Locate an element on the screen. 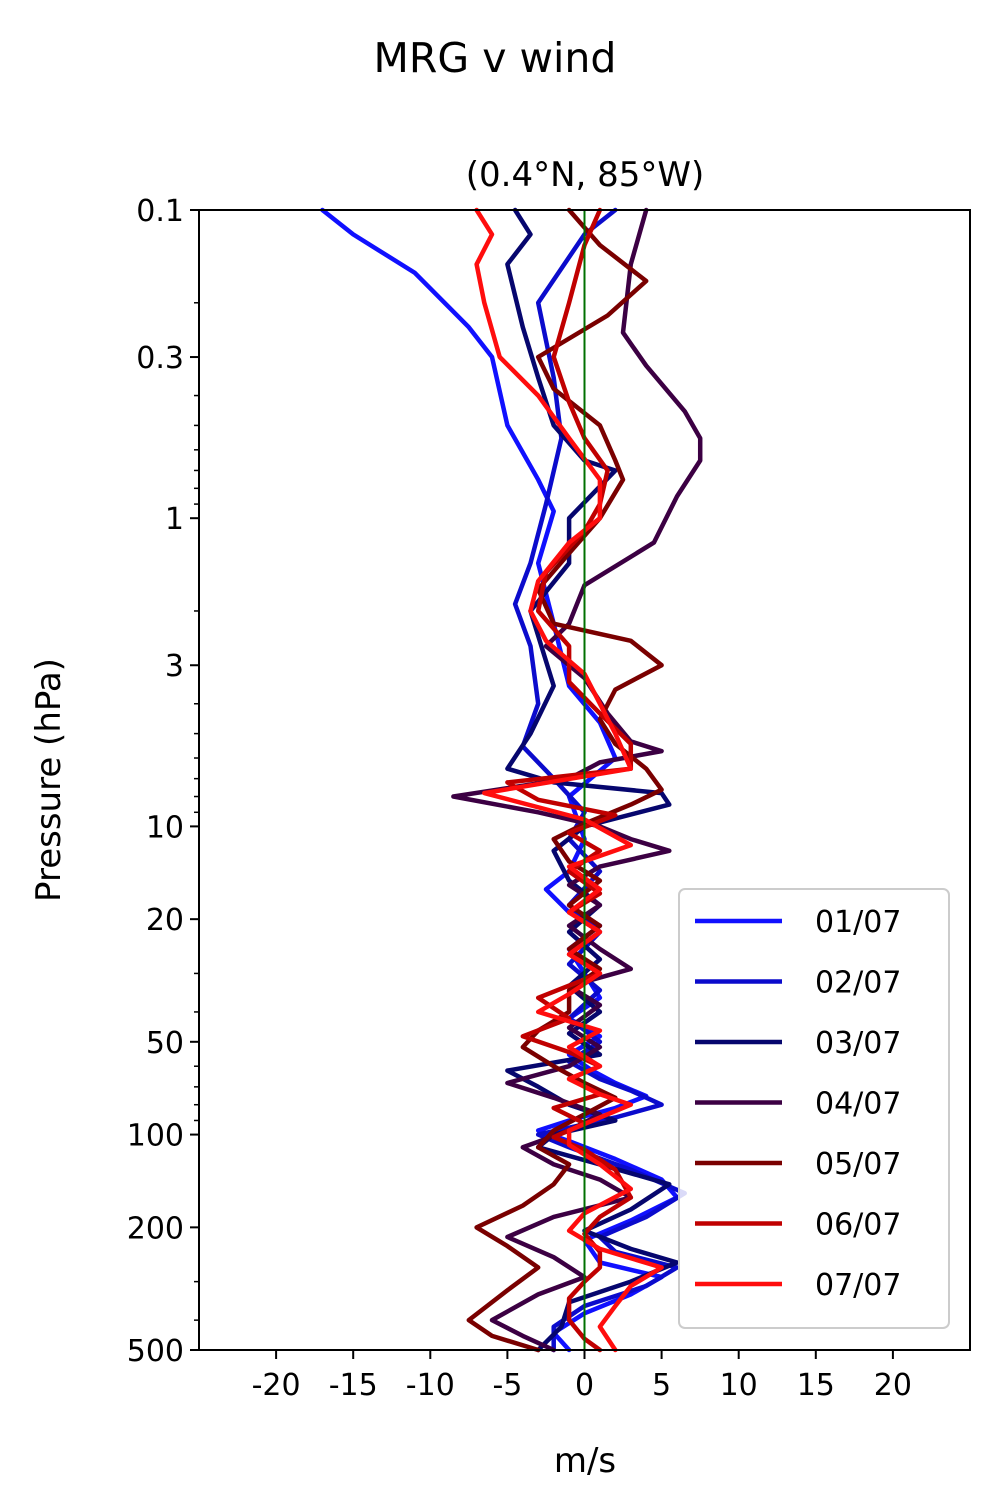 Image resolution: width=990 pixels, height=1500 pixels. y-axis: 0.1 0.3 1 3 10 20 50 100 200 500 is located at coordinates (163, 781).